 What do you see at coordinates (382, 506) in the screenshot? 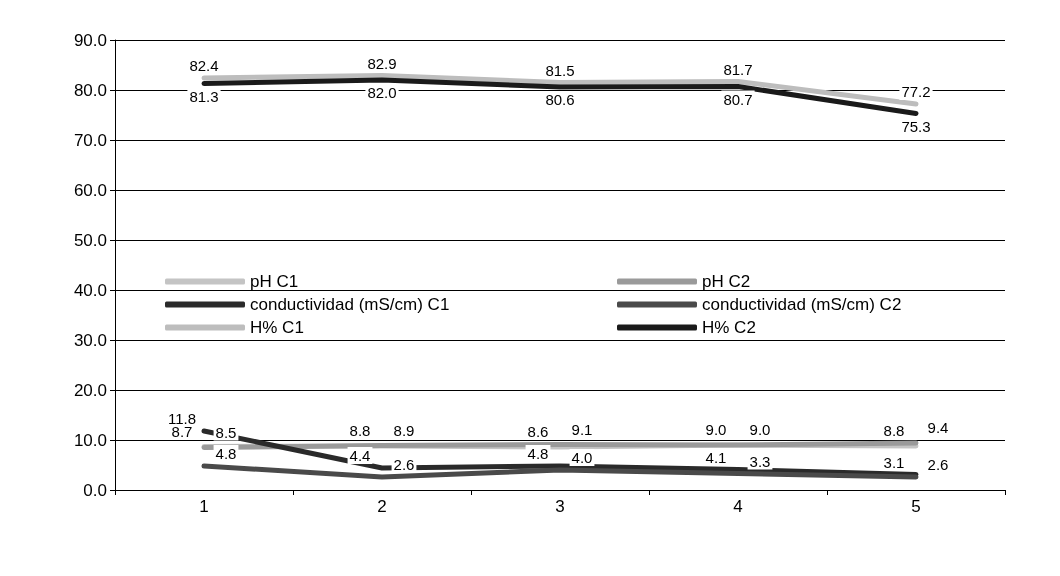
I see `x-tick-label: 2` at bounding box center [382, 506].